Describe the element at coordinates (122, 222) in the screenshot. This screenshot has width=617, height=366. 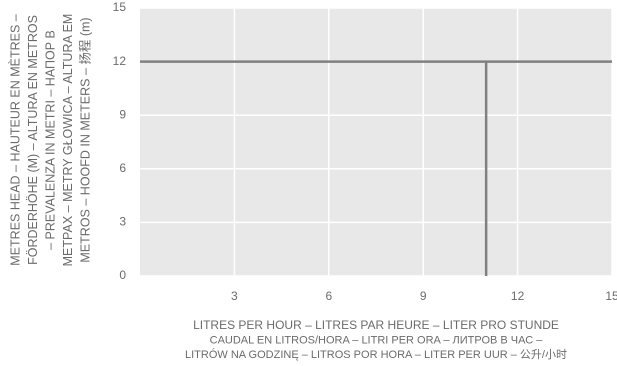
I see `y-tick-label: 3` at that location.